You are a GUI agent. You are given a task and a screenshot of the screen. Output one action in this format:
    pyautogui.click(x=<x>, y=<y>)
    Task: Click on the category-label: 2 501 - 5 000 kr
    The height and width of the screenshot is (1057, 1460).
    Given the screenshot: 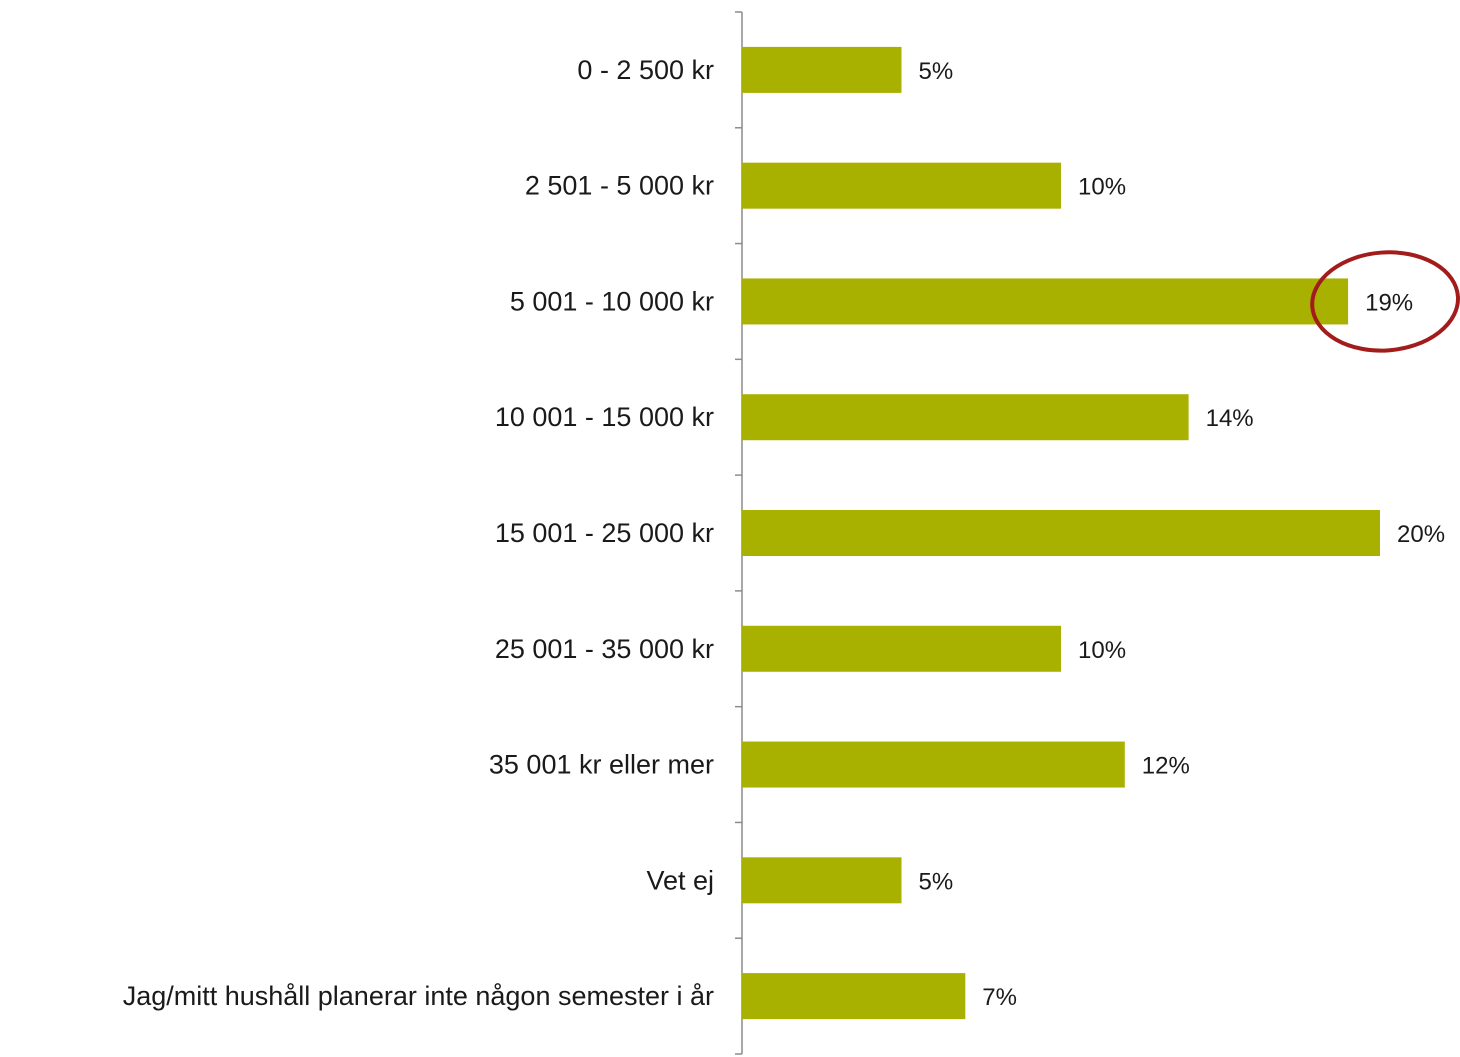 What is the action you would take?
    pyautogui.click(x=619, y=186)
    